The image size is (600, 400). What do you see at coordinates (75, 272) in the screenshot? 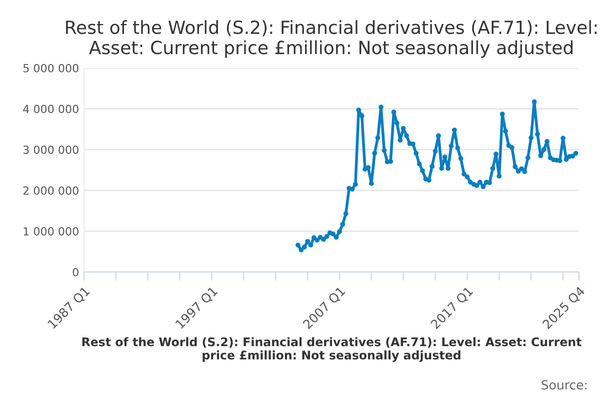
I see `y-tick-label: 0` at bounding box center [75, 272].